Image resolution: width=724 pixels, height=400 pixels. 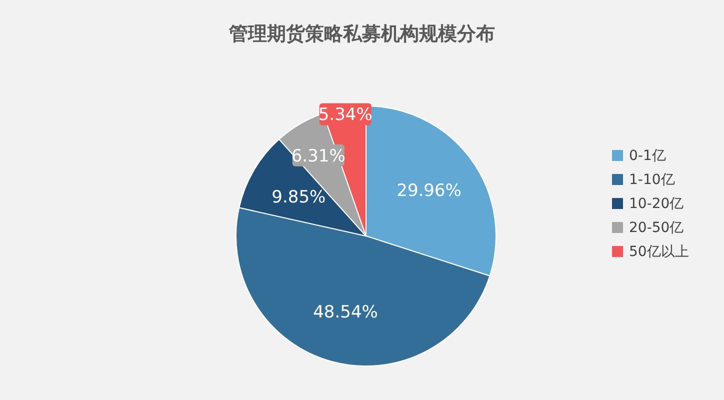 What do you see at coordinates (656, 204) in the screenshot?
I see `legend-label: 10-20亿` at bounding box center [656, 204].